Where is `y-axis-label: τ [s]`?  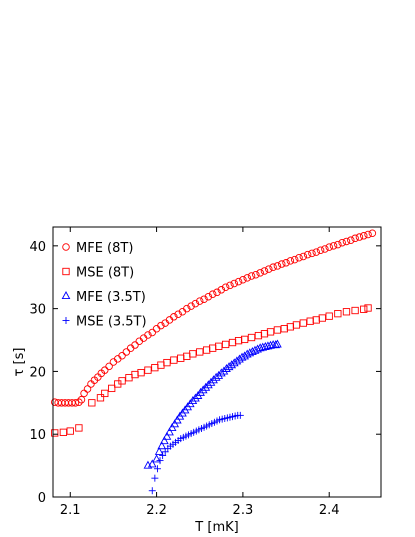 y-axis-label: τ [s] is located at coordinates (19, 362).